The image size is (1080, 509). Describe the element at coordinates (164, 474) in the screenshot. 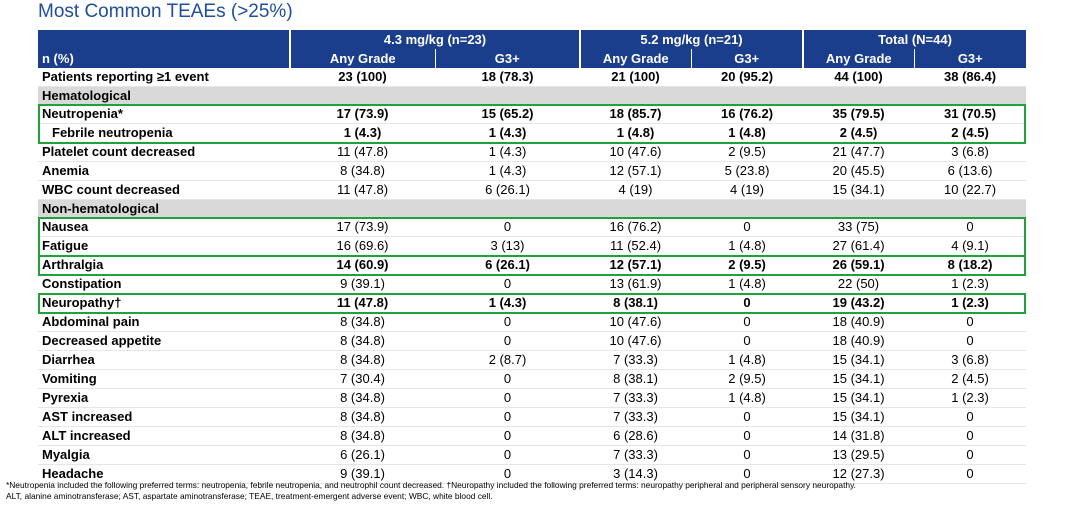

I see `row-label: Headache` at that location.